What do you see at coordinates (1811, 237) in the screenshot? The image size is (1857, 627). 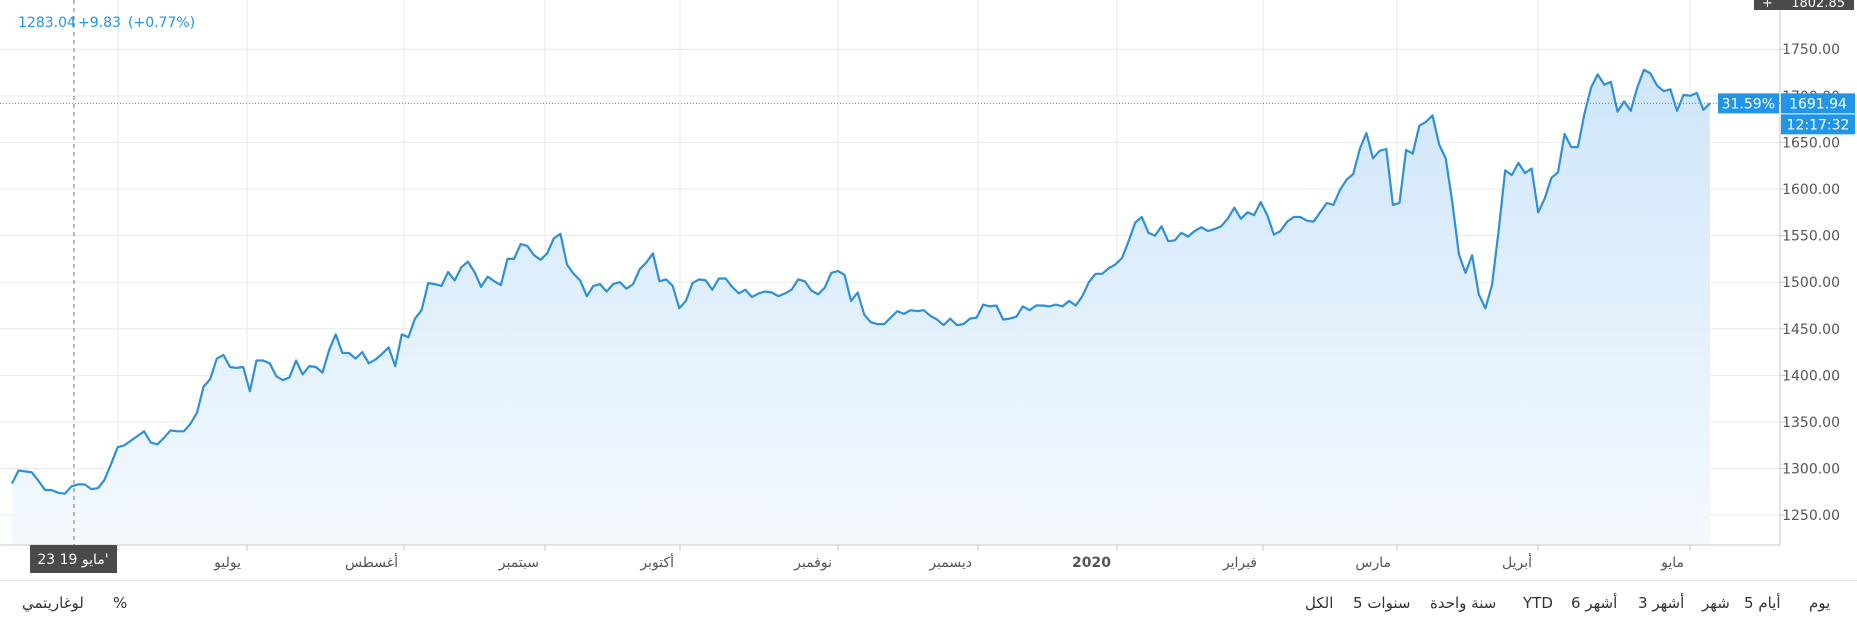 I see `y-tick-label: 1550.00` at bounding box center [1811, 237].